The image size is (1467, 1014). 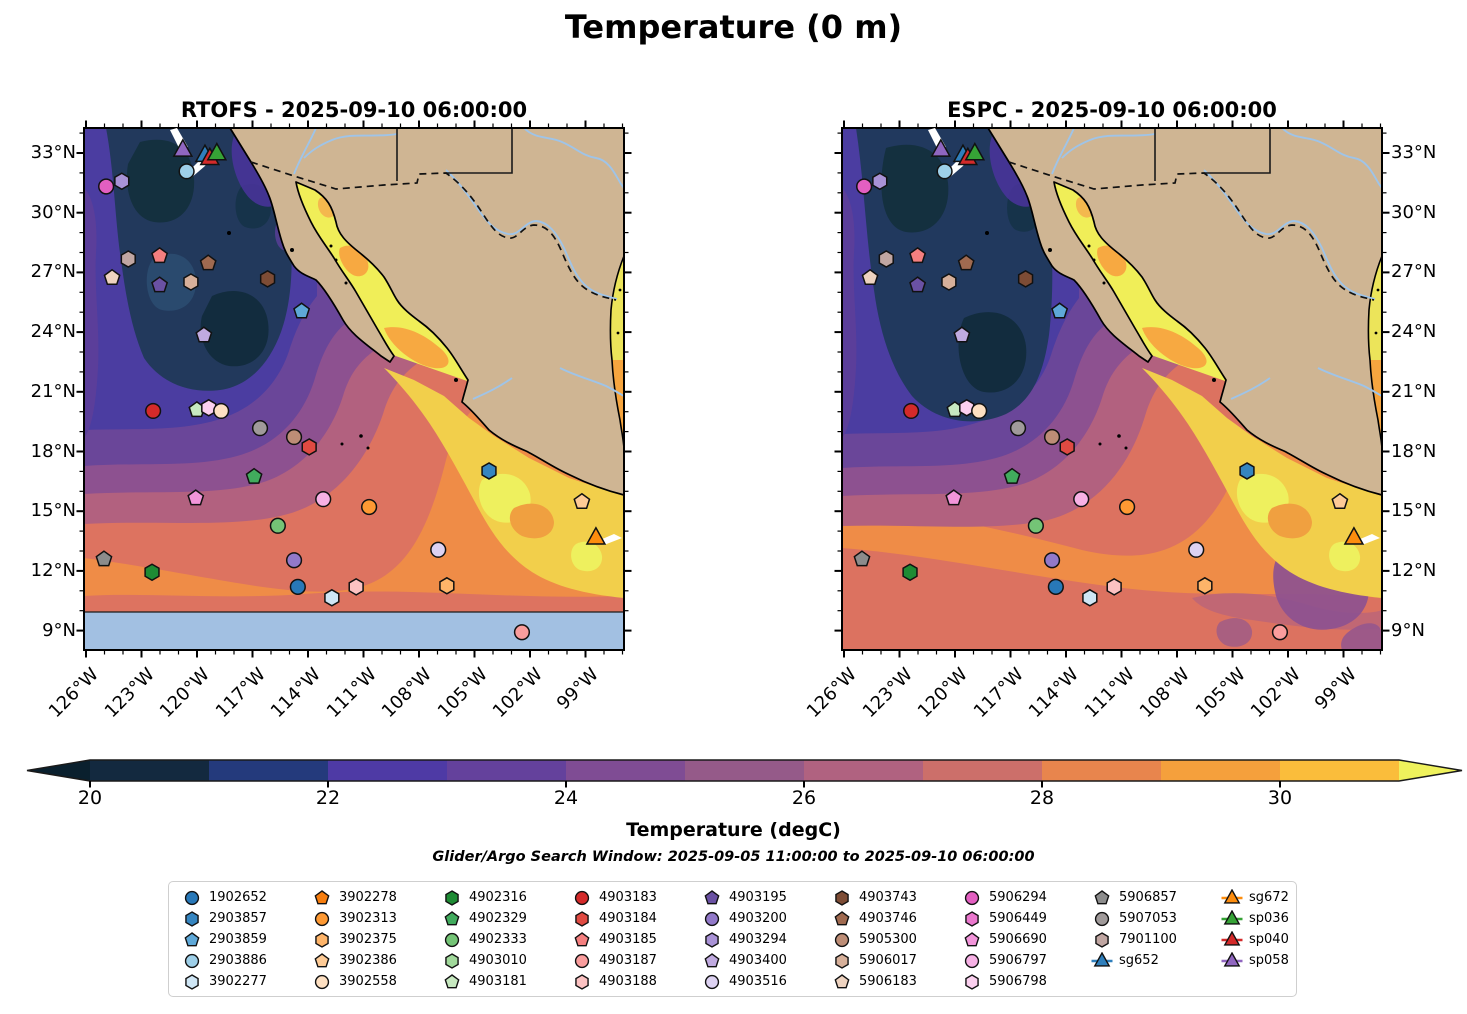 What do you see at coordinates (498, 981) in the screenshot?
I see `legend-label: 4903181` at bounding box center [498, 981].